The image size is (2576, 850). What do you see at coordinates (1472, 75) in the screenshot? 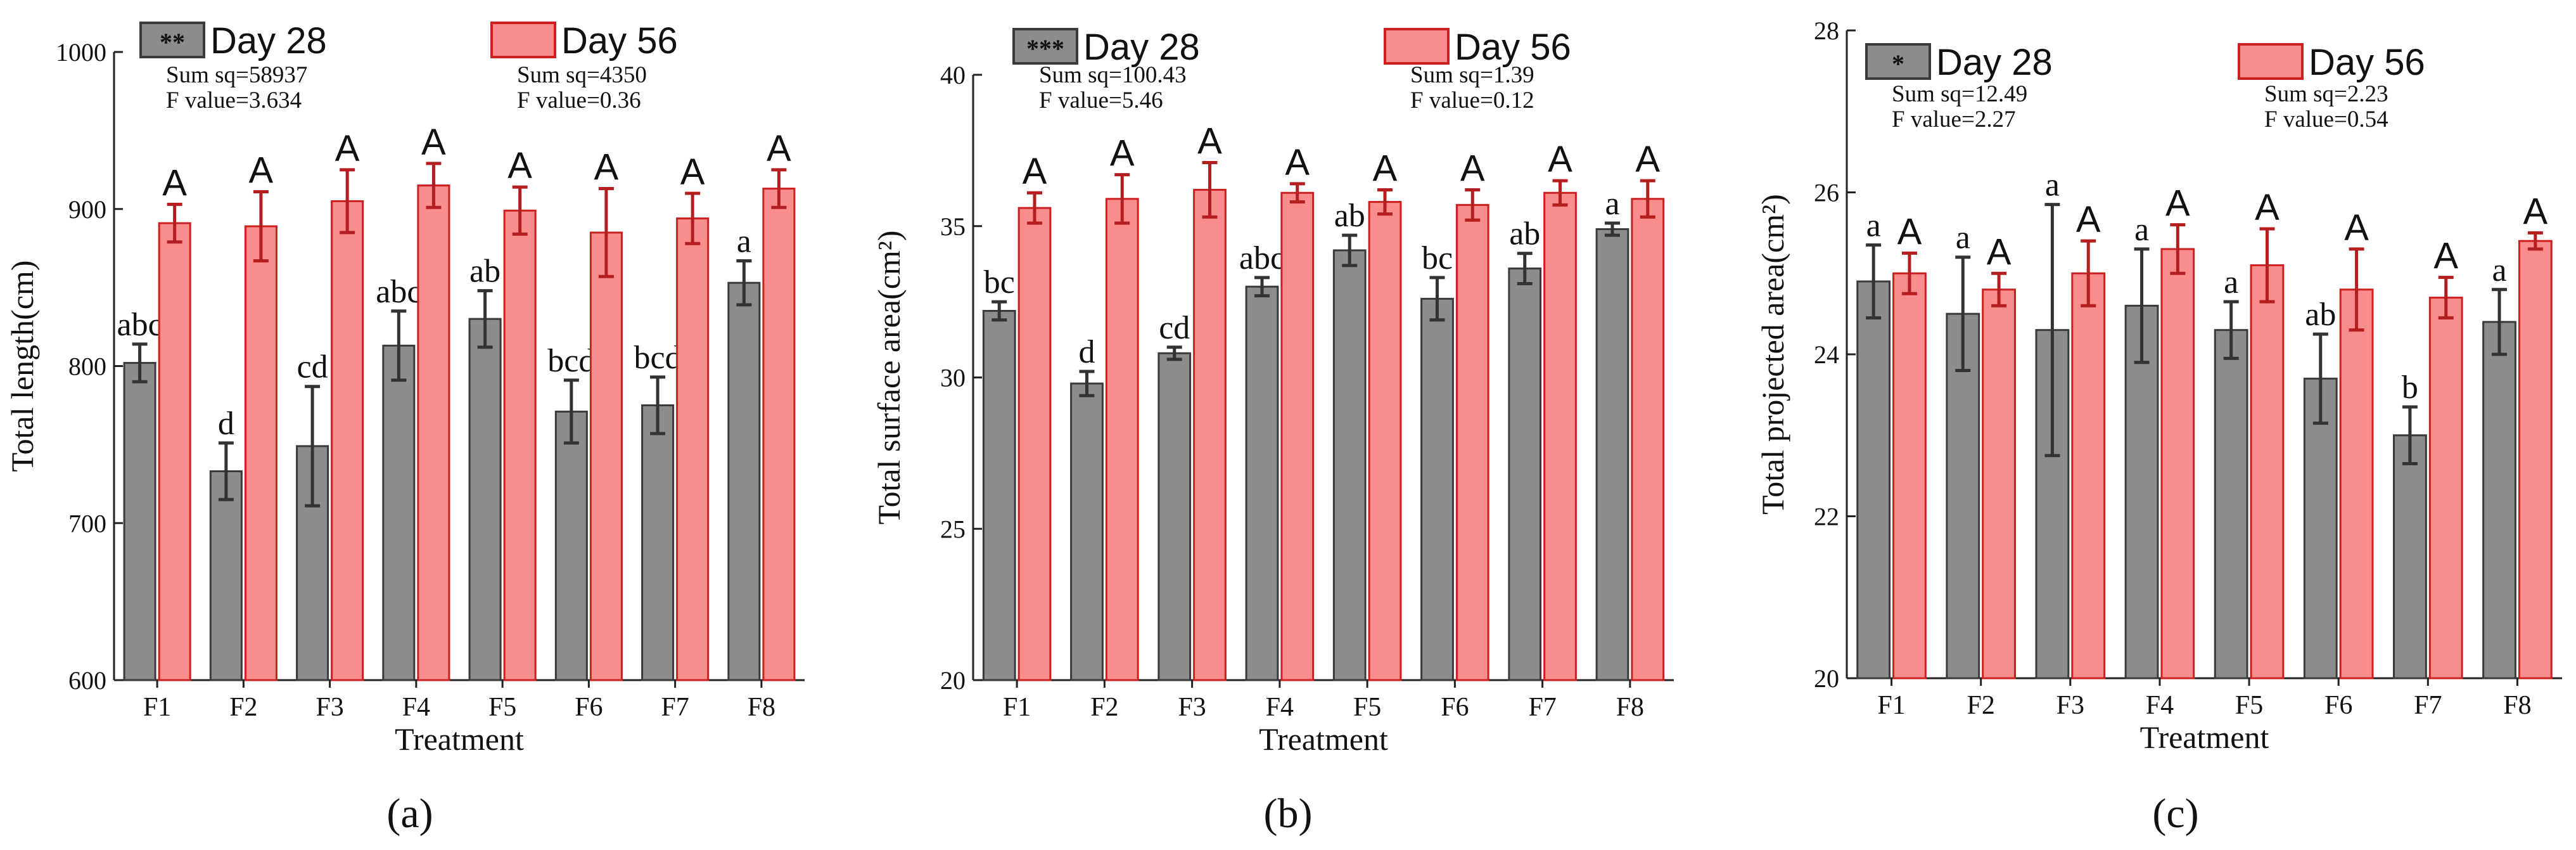
I see `sum-sq-label: Sum sq=1.39` at bounding box center [1472, 75].